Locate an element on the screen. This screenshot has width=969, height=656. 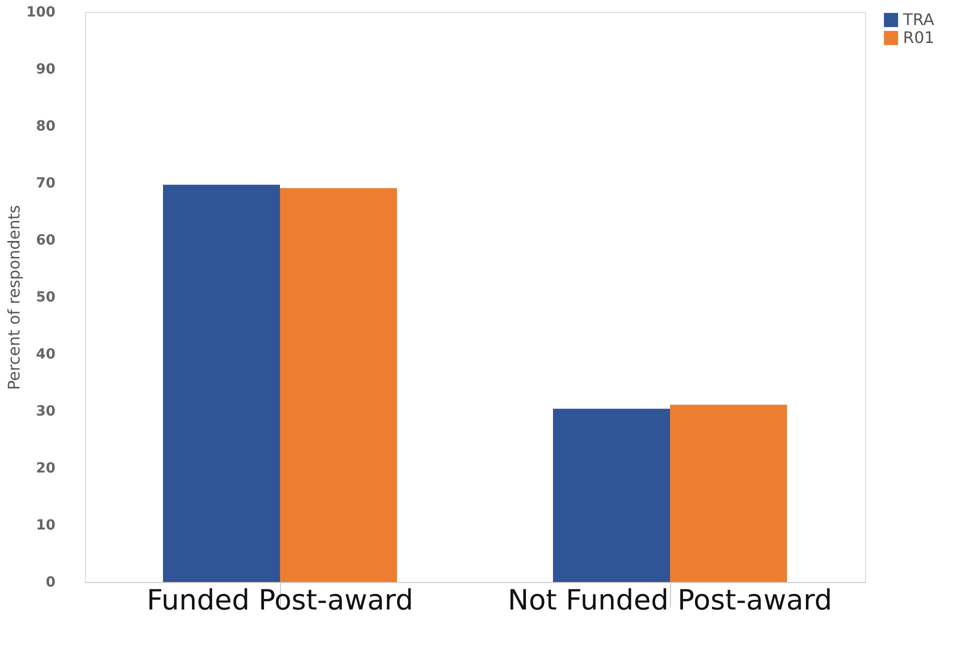
y-tick-label: 70 is located at coordinates (46, 184).